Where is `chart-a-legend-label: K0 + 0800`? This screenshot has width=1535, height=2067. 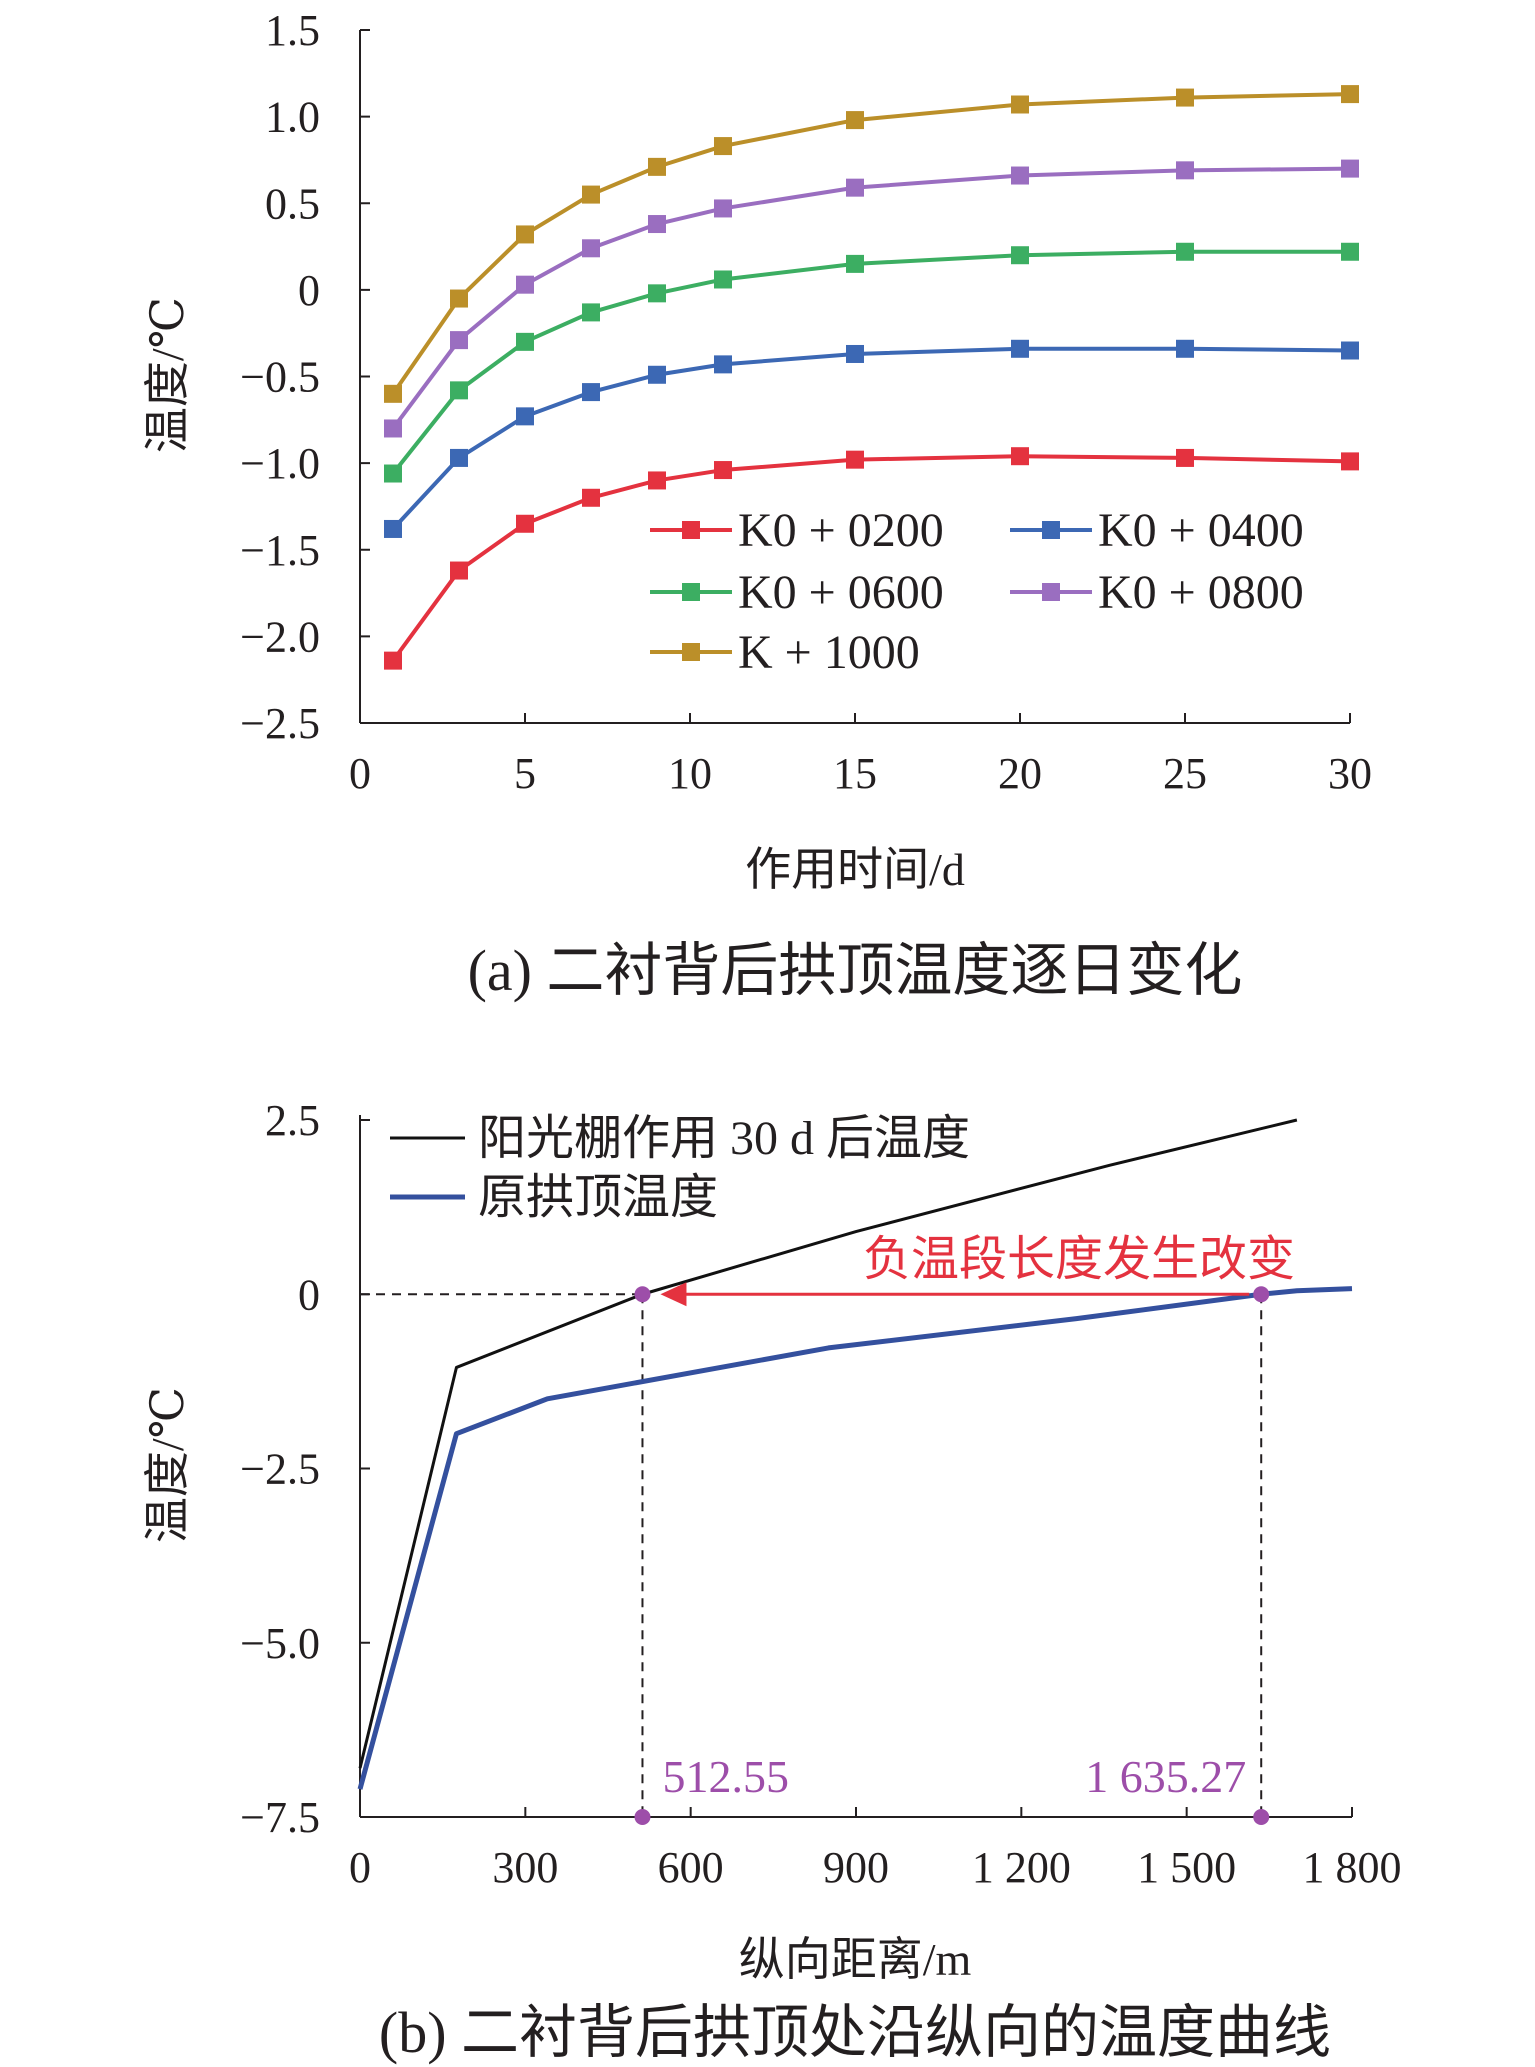
chart-a-legend-label: K0 + 0800 is located at coordinates (1201, 592).